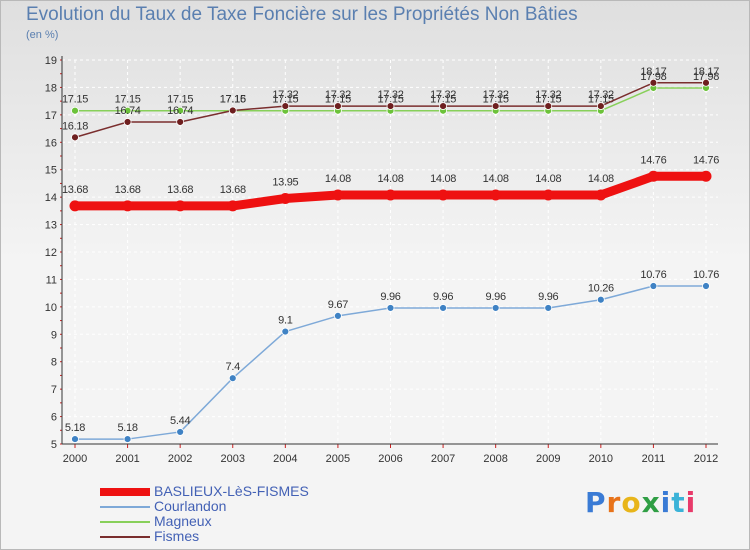 Image resolution: width=750 pixels, height=550 pixels. What do you see at coordinates (54, 418) in the screenshot?
I see `y-tick-label: 6` at bounding box center [54, 418].